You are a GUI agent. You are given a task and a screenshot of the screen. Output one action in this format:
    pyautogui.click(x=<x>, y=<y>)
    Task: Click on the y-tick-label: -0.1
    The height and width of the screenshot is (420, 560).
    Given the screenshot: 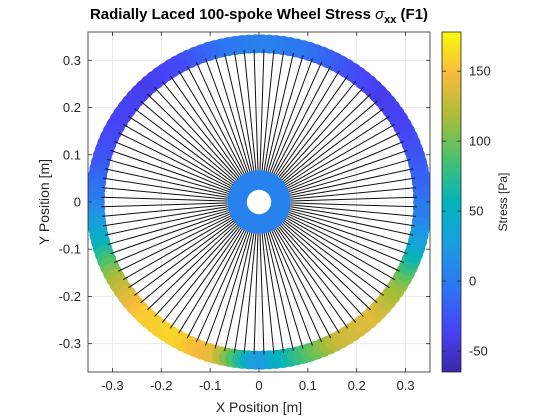 What is the action you would take?
    pyautogui.click(x=70, y=249)
    